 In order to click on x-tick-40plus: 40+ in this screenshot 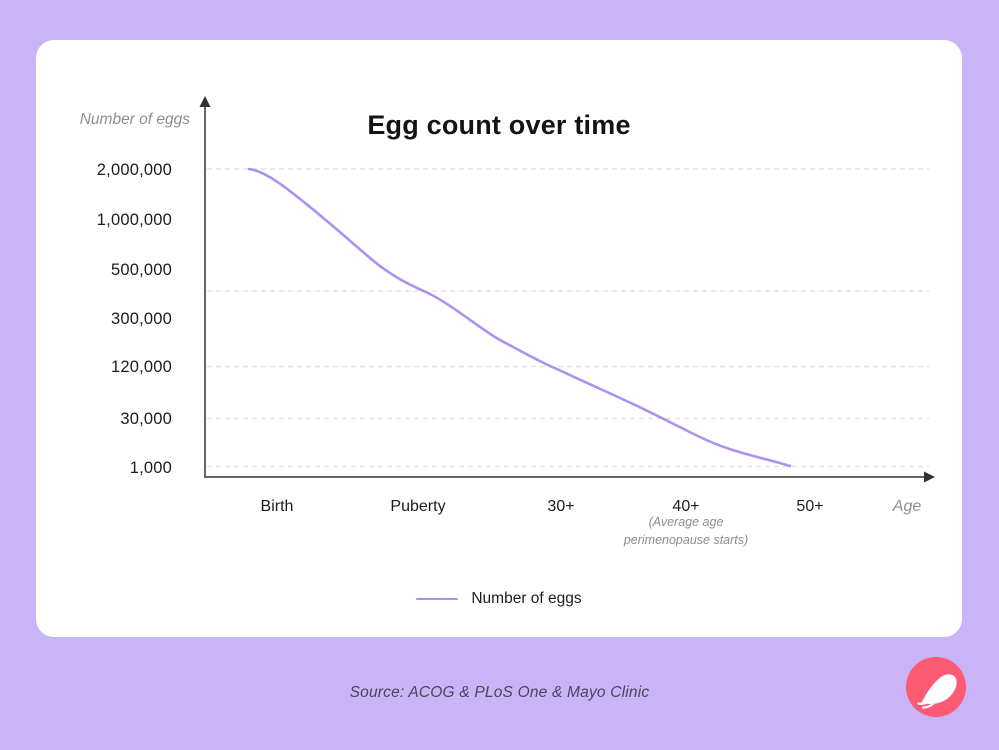, I will do `click(686, 506)`.